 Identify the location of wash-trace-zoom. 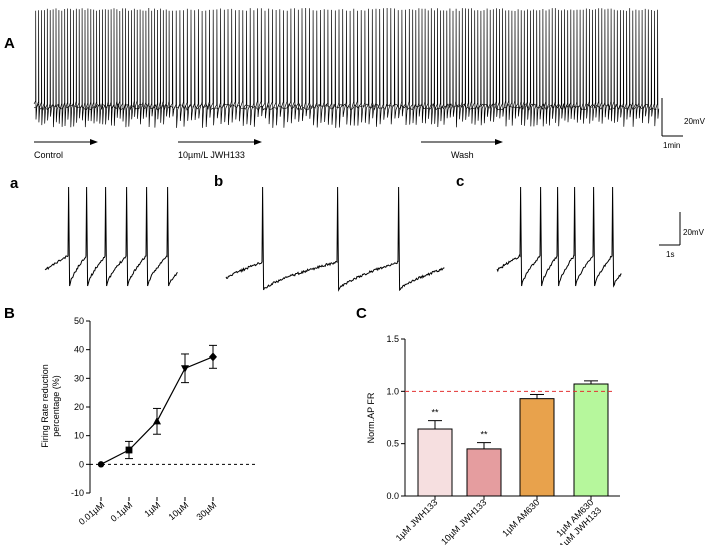
(559, 237).